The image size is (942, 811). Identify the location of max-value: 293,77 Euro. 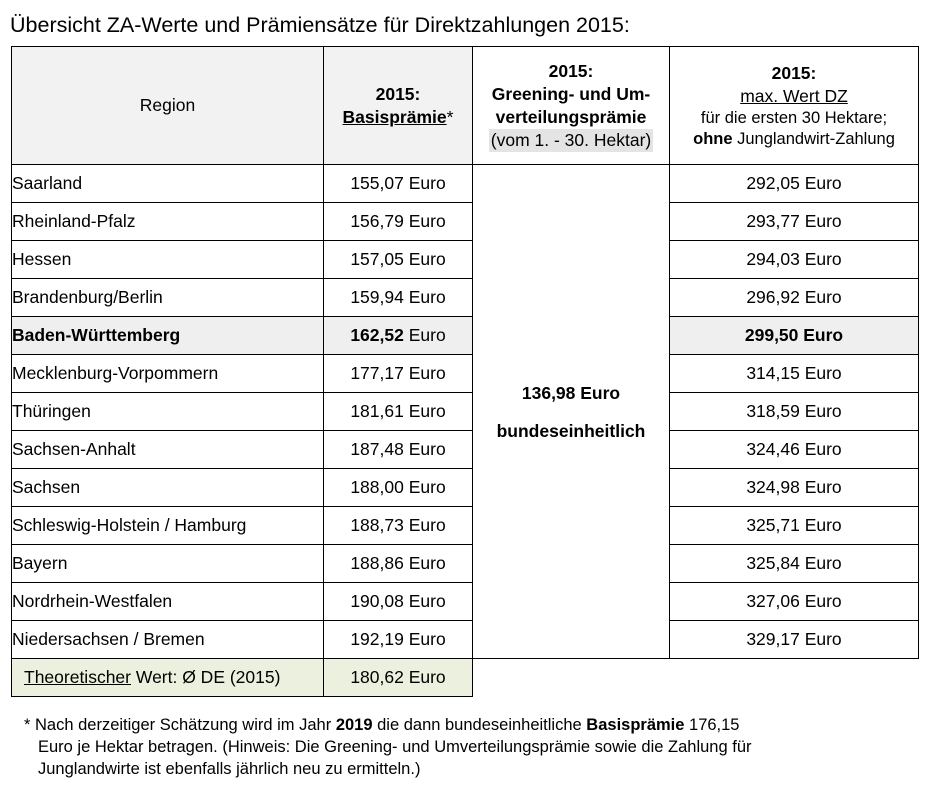
(794, 221).